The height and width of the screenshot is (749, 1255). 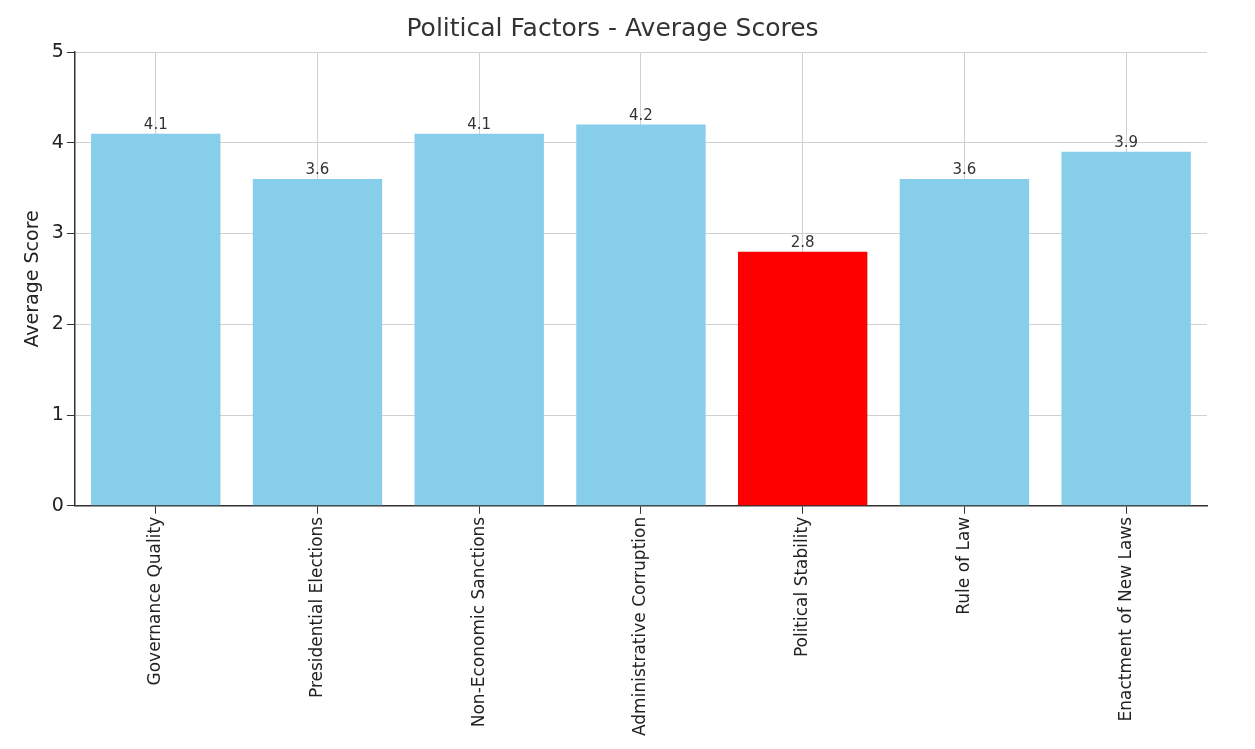 I want to click on data-label: 4.2, so click(x=641, y=114).